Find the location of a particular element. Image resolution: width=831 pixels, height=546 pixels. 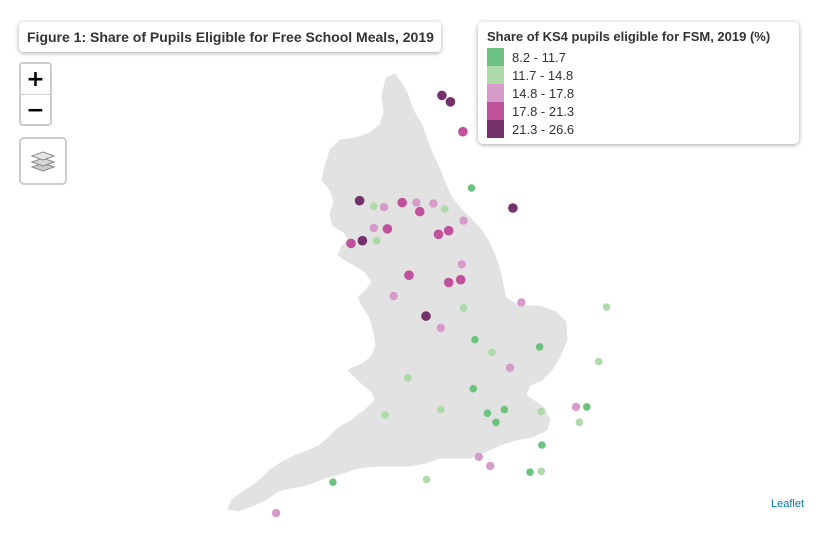

layers-control-button is located at coordinates (43, 161).